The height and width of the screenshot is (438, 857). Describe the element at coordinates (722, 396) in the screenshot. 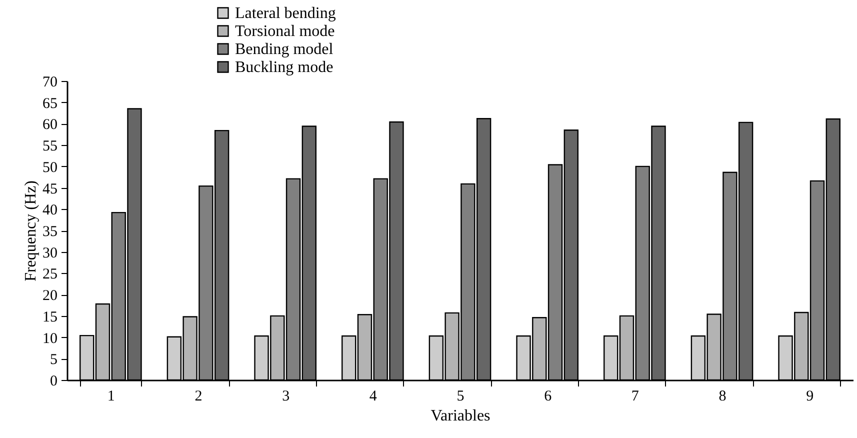

I see `x-tick-label: 8` at that location.